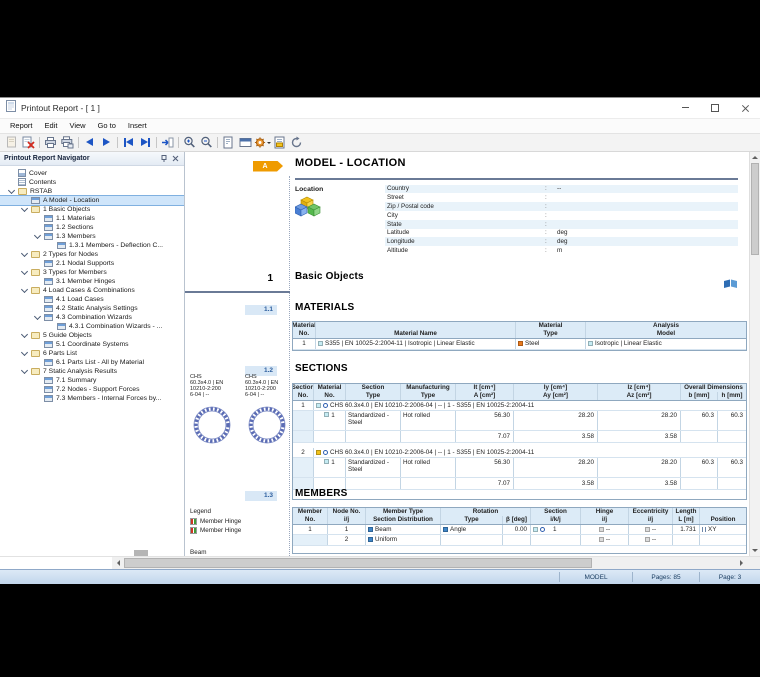 The width and height of the screenshot is (760, 677). What do you see at coordinates (92, 281) in the screenshot?
I see `tree-item: 3.1 Member Hinges` at bounding box center [92, 281].